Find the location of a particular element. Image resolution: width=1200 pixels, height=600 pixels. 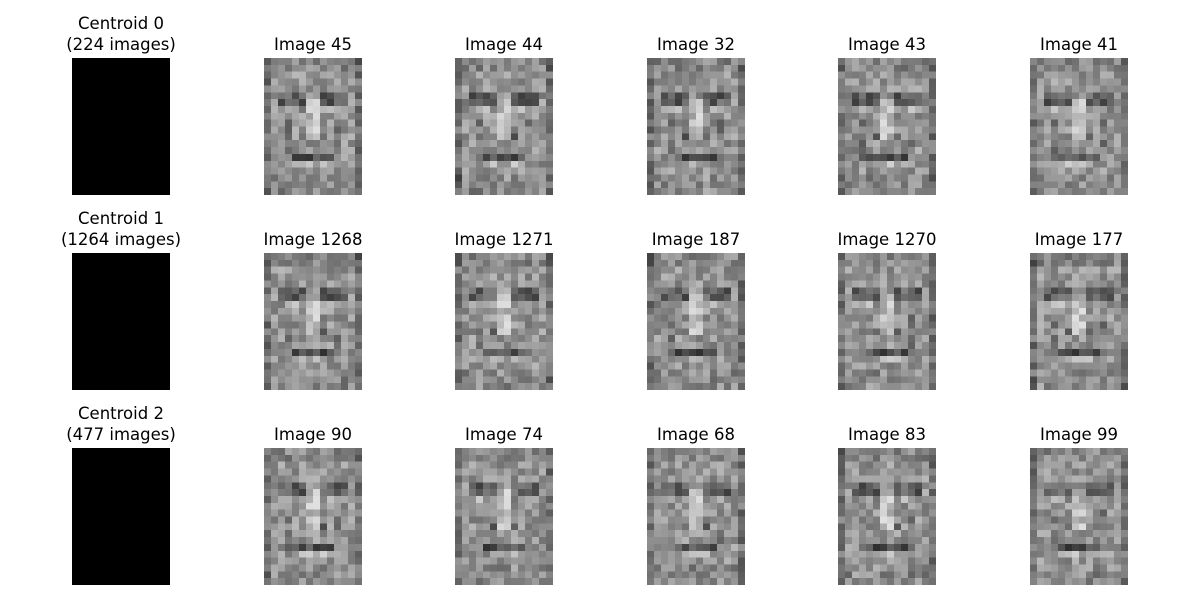

member-cell: Image 32 is located at coordinates (696, 97).